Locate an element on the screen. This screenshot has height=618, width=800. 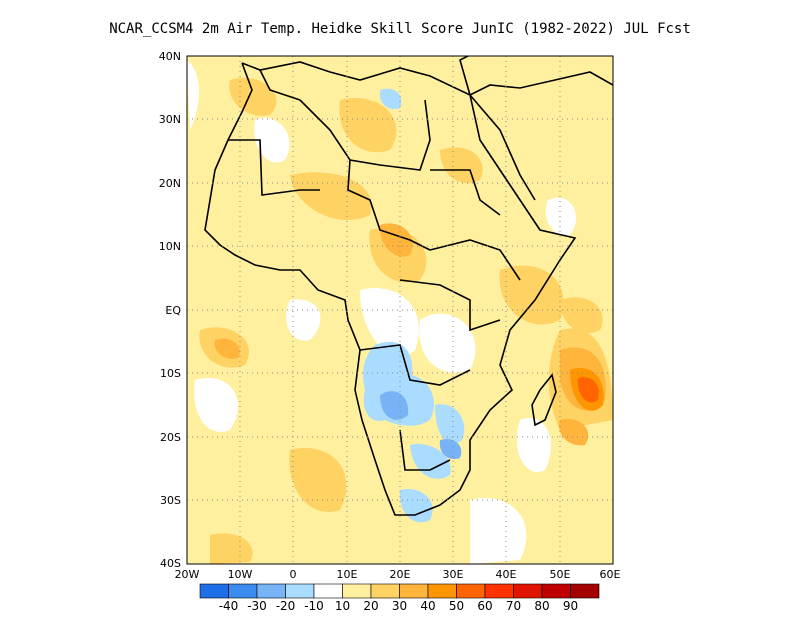
lon-label: 30E is located at coordinates (453, 574).